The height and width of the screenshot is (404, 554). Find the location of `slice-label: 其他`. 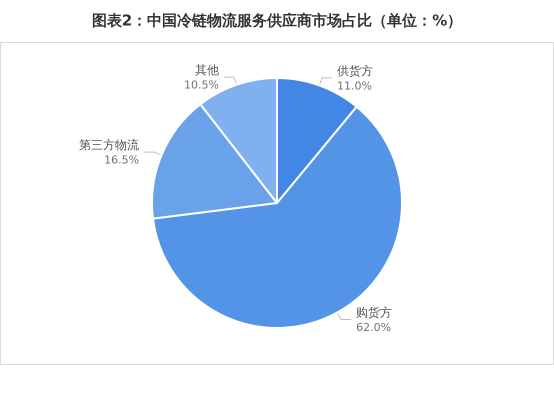

slice-label: 其他 is located at coordinates (206, 70).